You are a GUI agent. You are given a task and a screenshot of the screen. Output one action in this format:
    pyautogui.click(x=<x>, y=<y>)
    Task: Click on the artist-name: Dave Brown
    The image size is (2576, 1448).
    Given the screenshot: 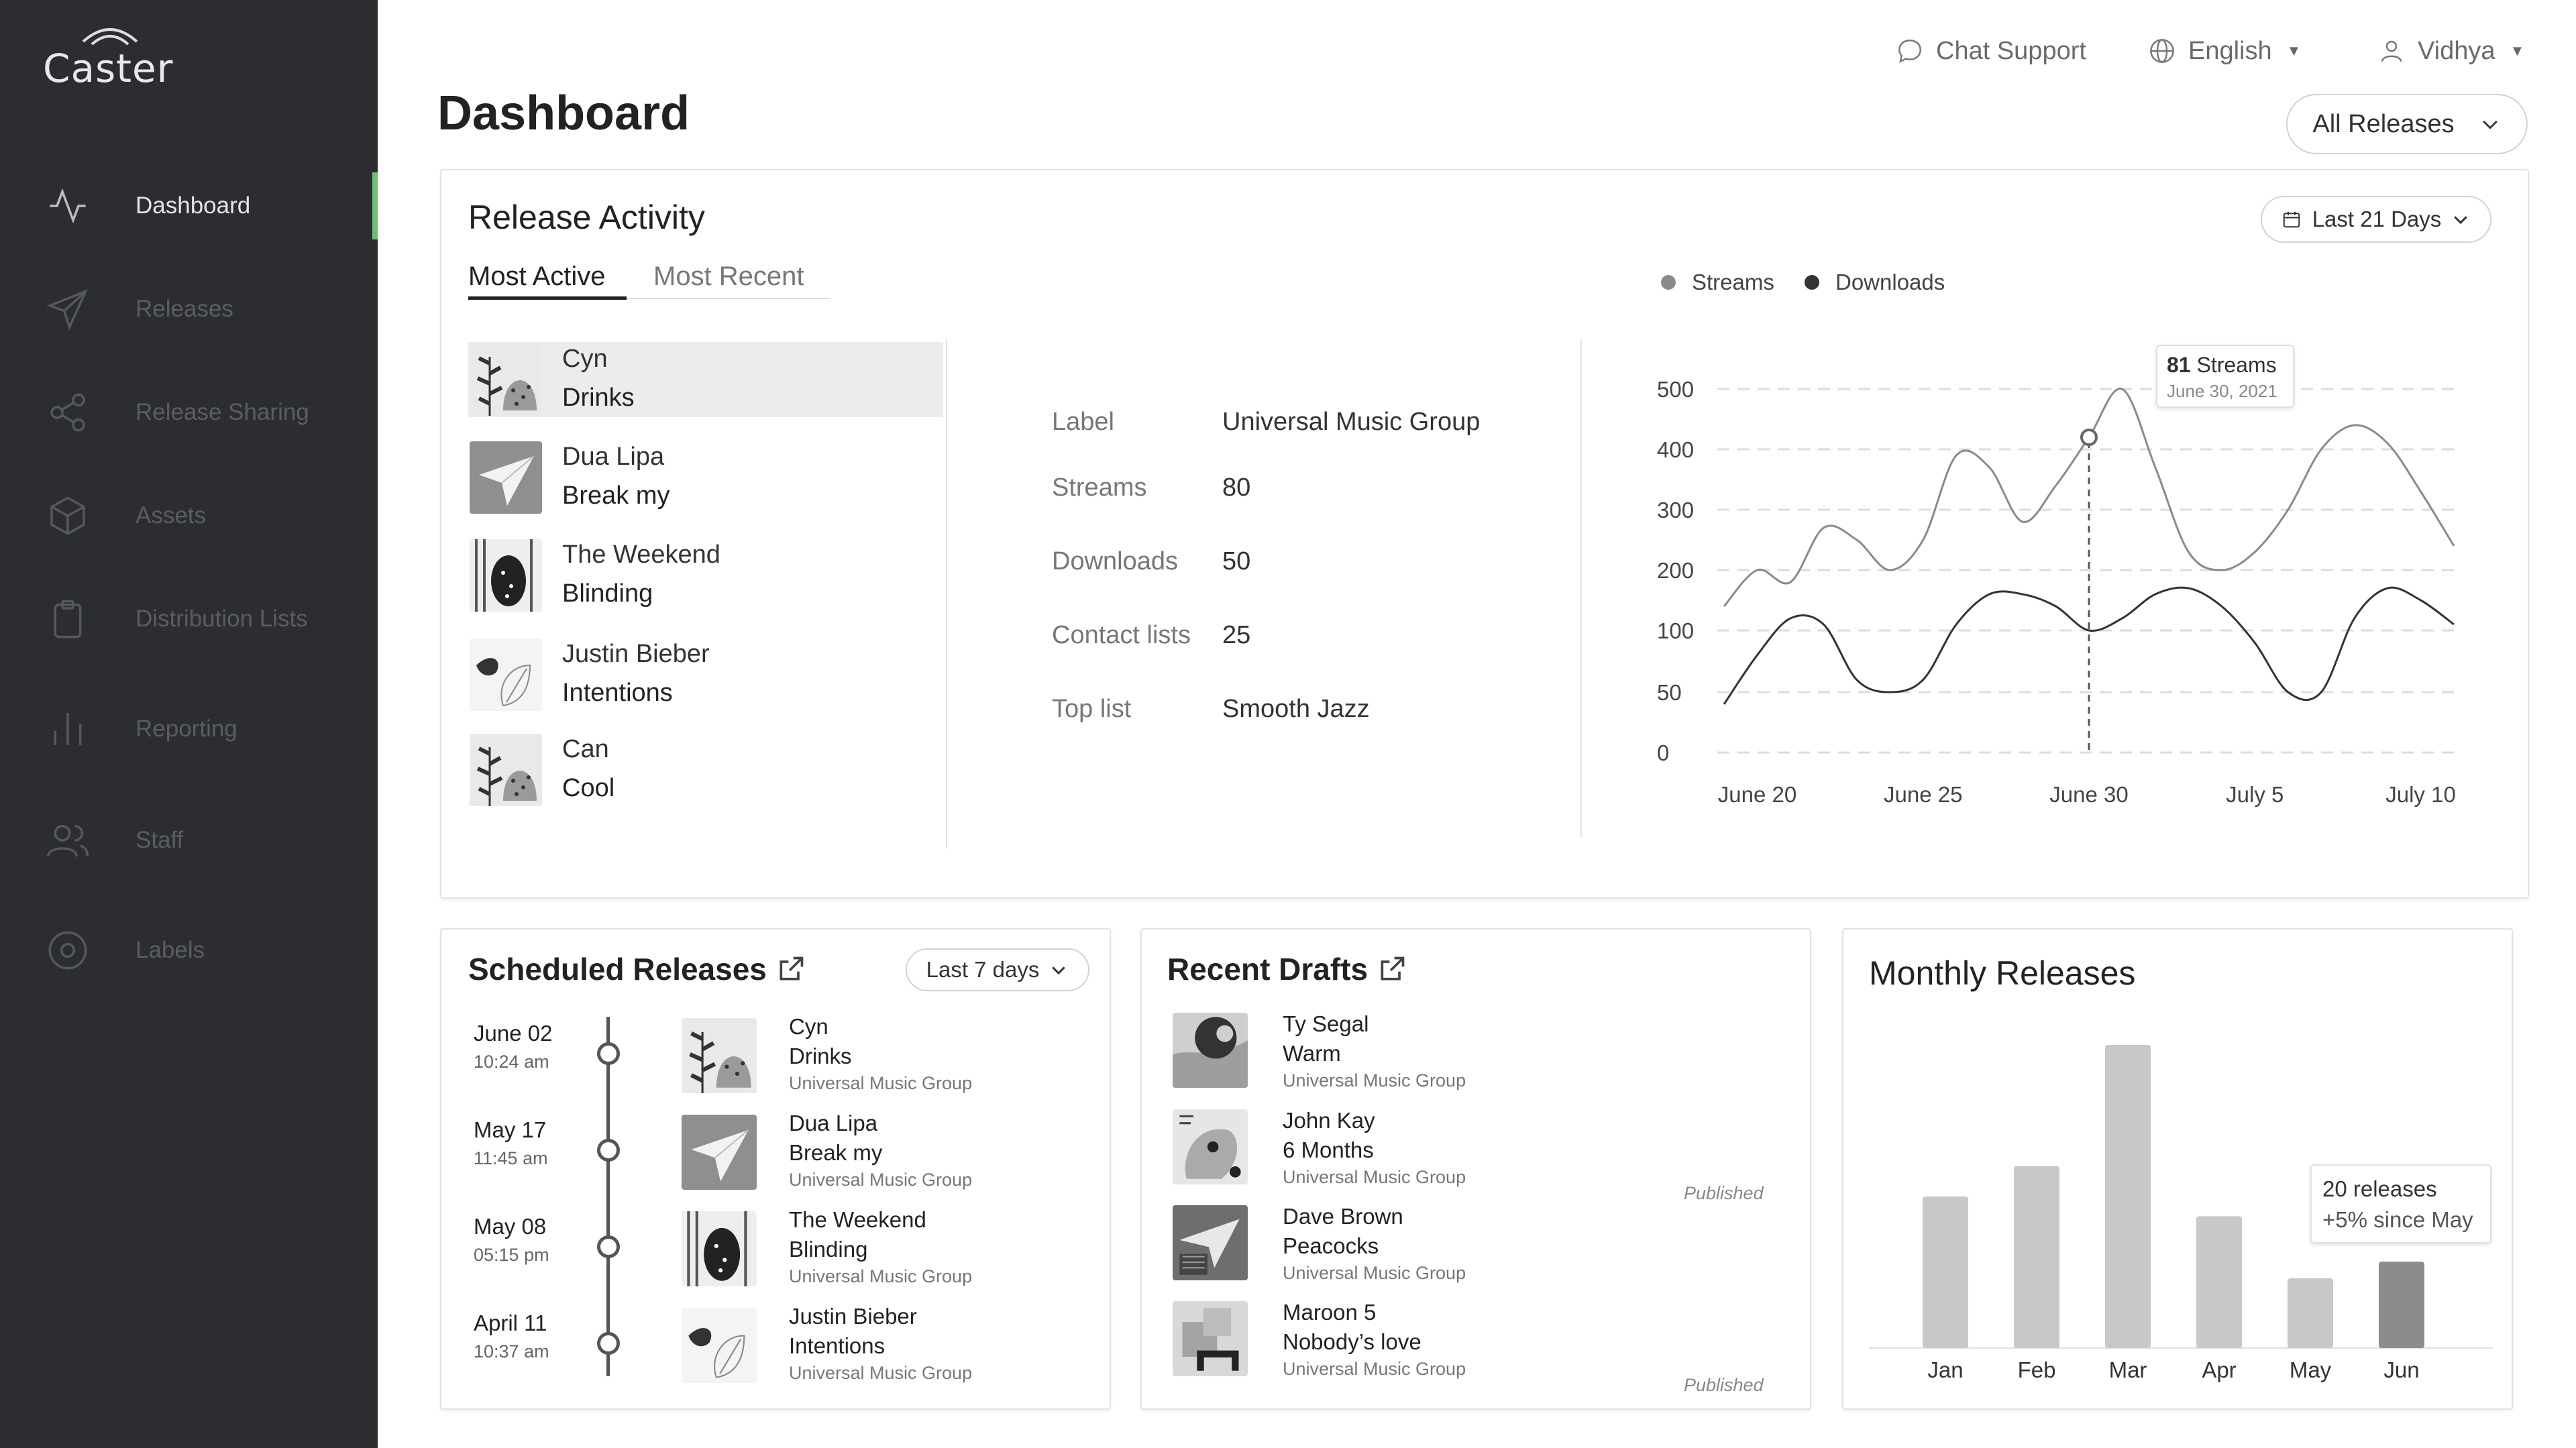 What is the action you would take?
    pyautogui.click(x=1343, y=1216)
    